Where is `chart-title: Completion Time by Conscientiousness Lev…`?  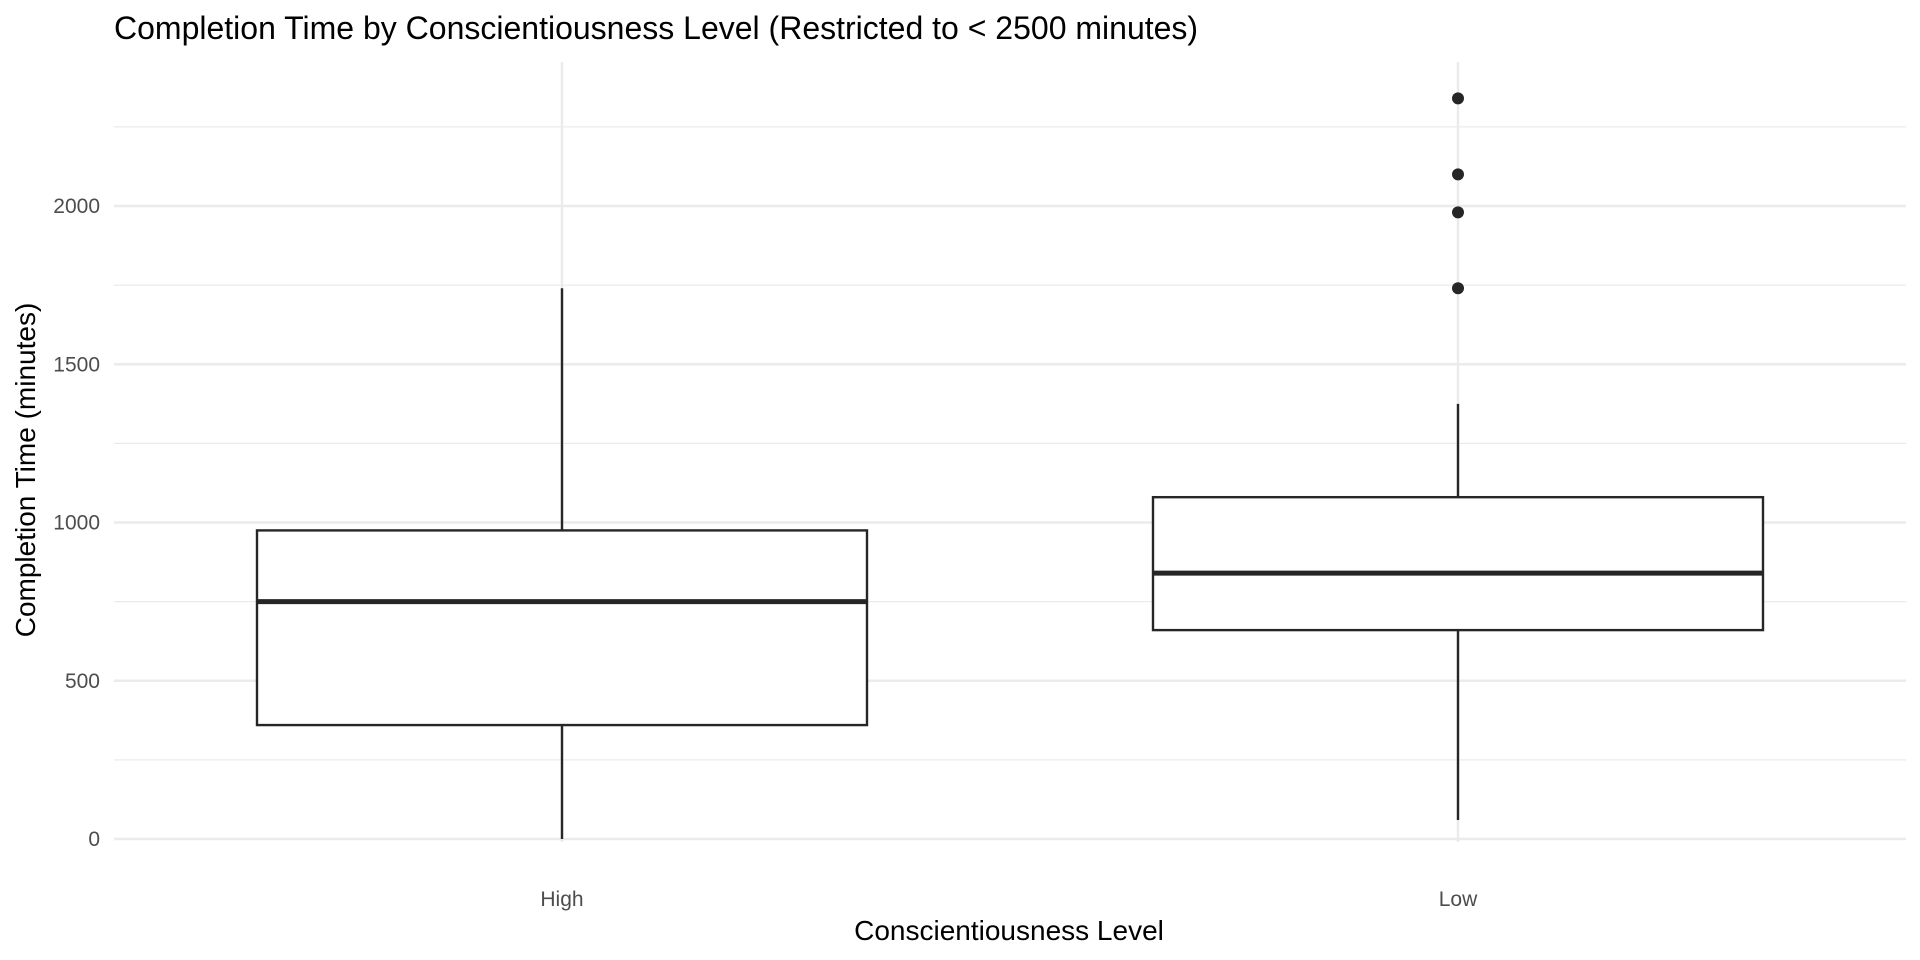 chart-title: Completion Time by Conscientiousness Lev… is located at coordinates (656, 28).